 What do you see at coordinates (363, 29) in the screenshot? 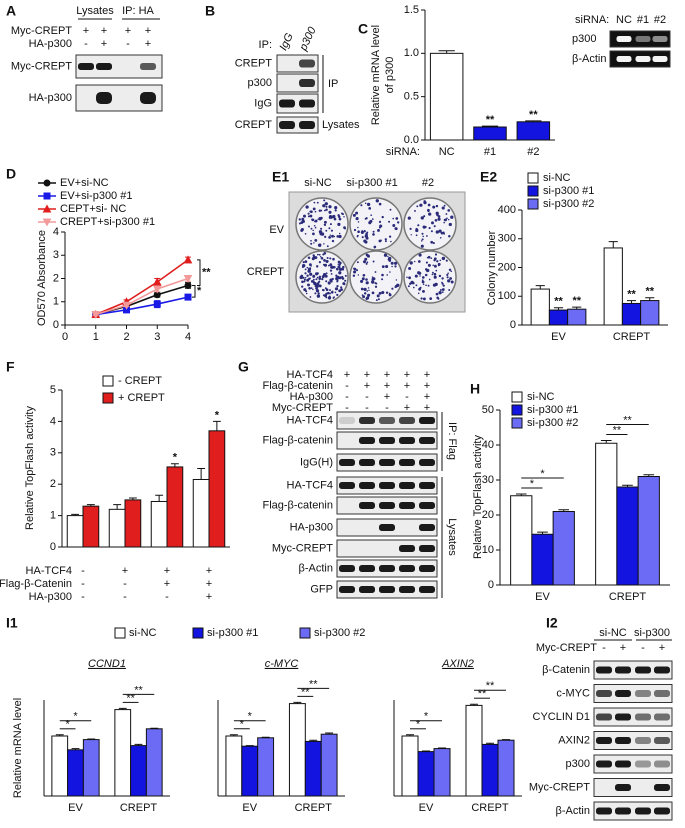
I see `panel-letter: C` at bounding box center [363, 29].